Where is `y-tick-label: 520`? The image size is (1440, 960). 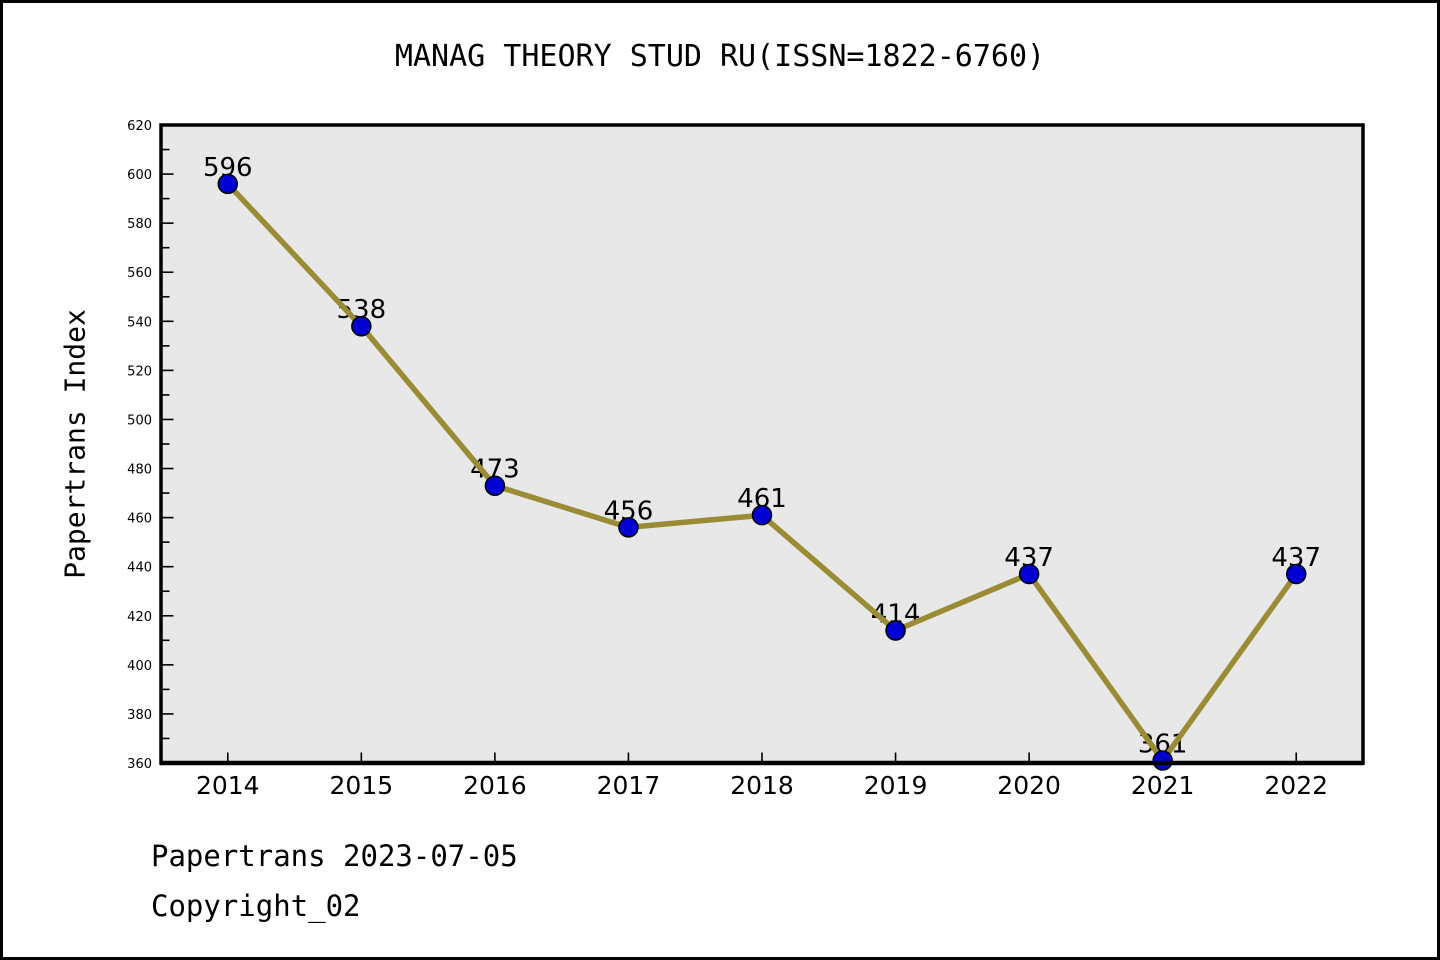 y-tick-label: 520 is located at coordinates (139, 371).